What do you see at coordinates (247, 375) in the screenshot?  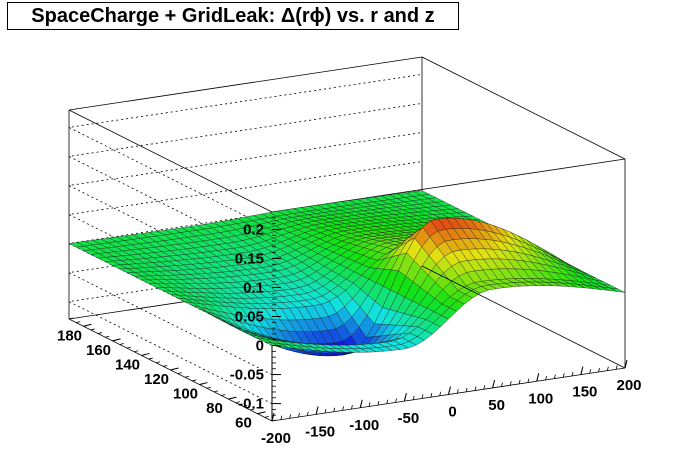 I see `z-tick-label: -0.05` at bounding box center [247, 375].